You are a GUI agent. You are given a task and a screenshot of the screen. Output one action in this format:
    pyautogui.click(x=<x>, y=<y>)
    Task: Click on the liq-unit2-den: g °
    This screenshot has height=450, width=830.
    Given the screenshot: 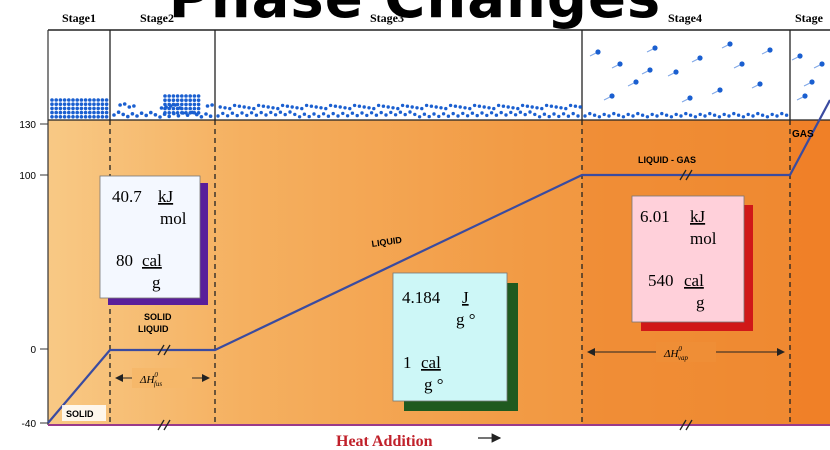 What is the action you would take?
    pyautogui.click(x=434, y=384)
    